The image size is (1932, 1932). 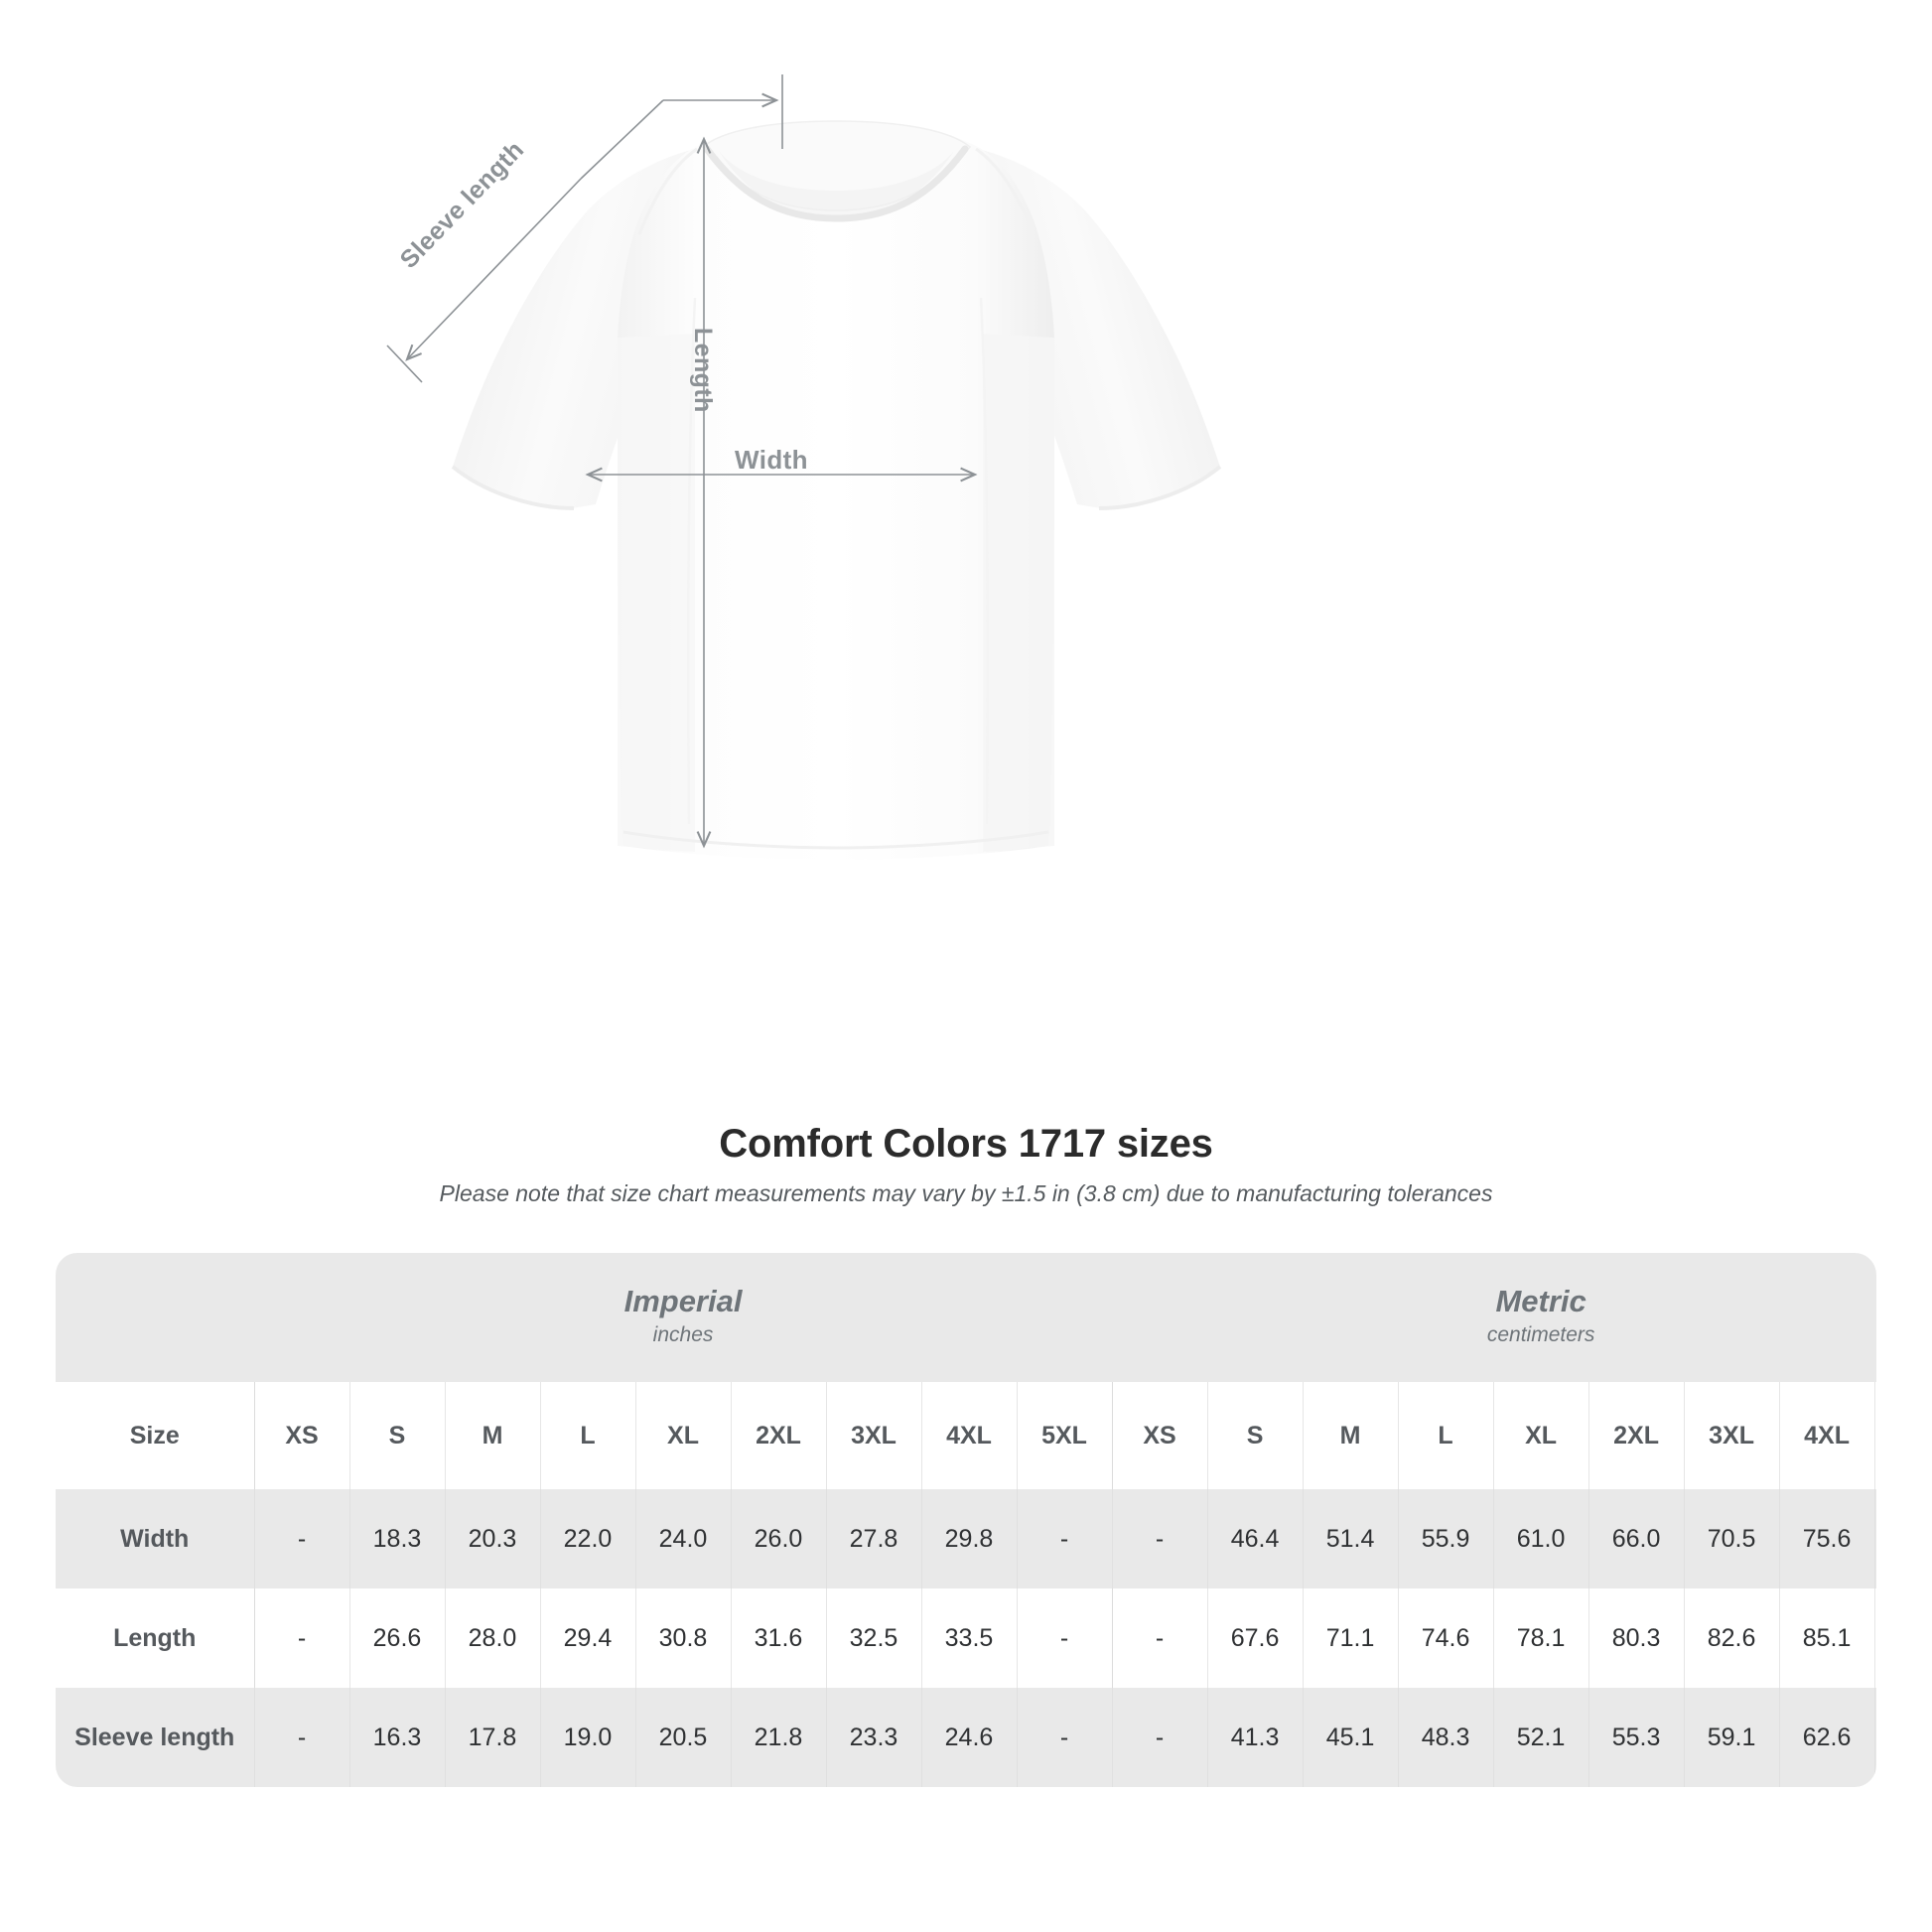 What do you see at coordinates (587, 1738) in the screenshot?
I see `cell-sleeve-imp-l: 19.0` at bounding box center [587, 1738].